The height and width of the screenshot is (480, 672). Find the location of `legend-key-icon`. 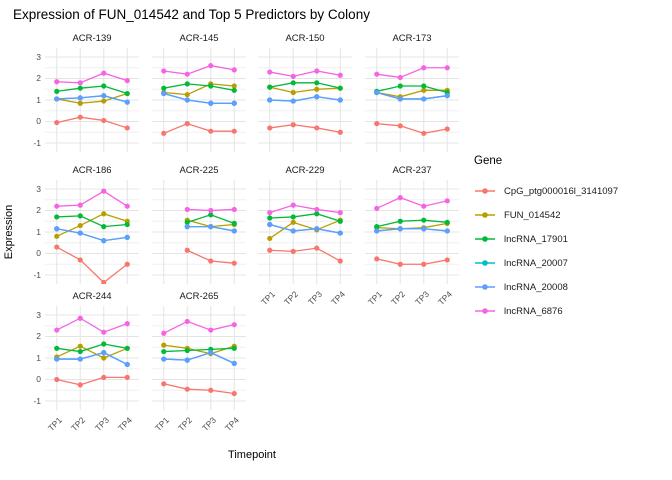

legend-key-icon is located at coordinates (485, 239).